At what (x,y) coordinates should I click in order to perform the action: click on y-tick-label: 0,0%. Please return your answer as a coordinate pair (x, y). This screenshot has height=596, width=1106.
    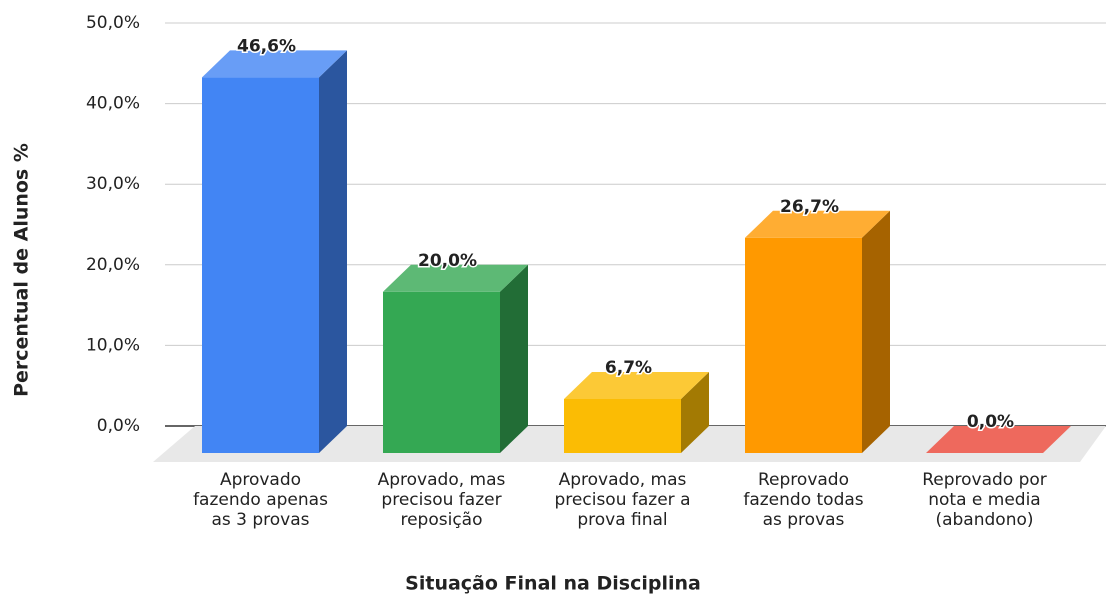
    Looking at the image, I should click on (118, 426).